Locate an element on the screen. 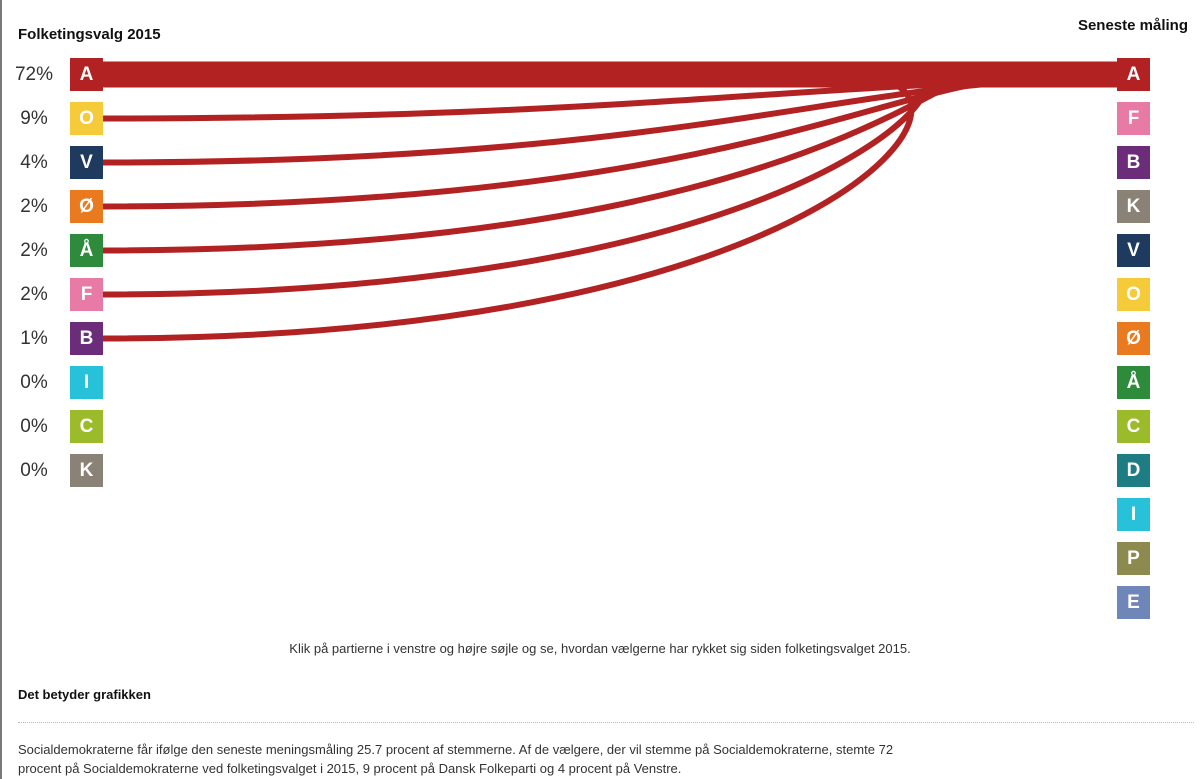 The height and width of the screenshot is (779, 1200). left-party-button: C is located at coordinates (86, 426).